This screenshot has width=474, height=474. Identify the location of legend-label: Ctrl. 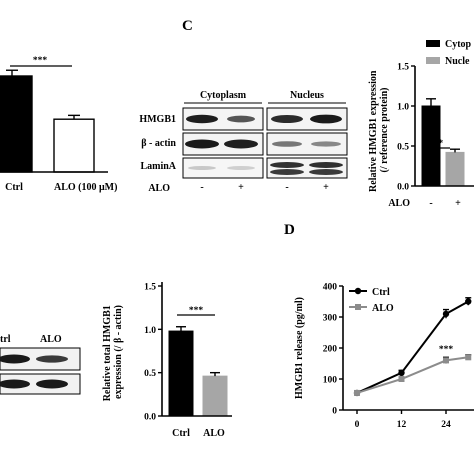
(381, 292).